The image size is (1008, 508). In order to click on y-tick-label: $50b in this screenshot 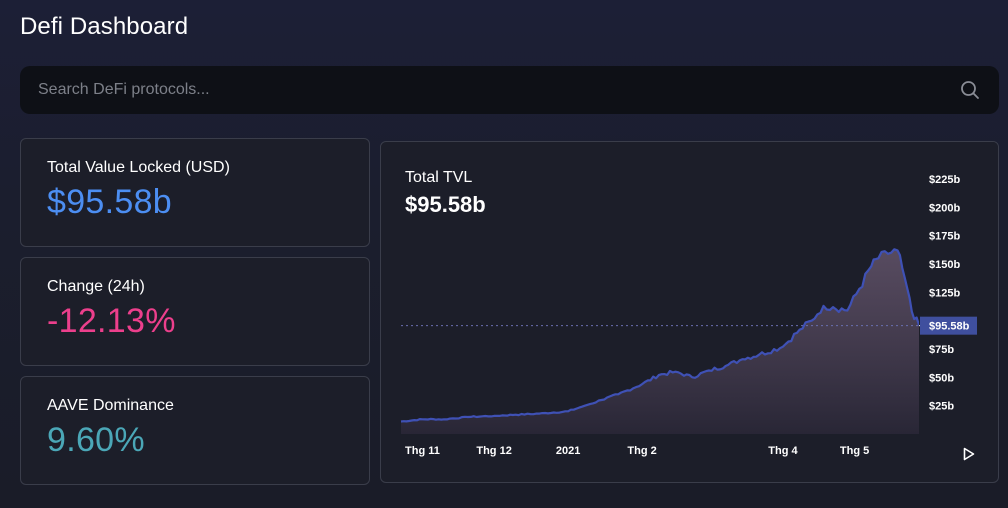, I will do `click(941, 378)`.